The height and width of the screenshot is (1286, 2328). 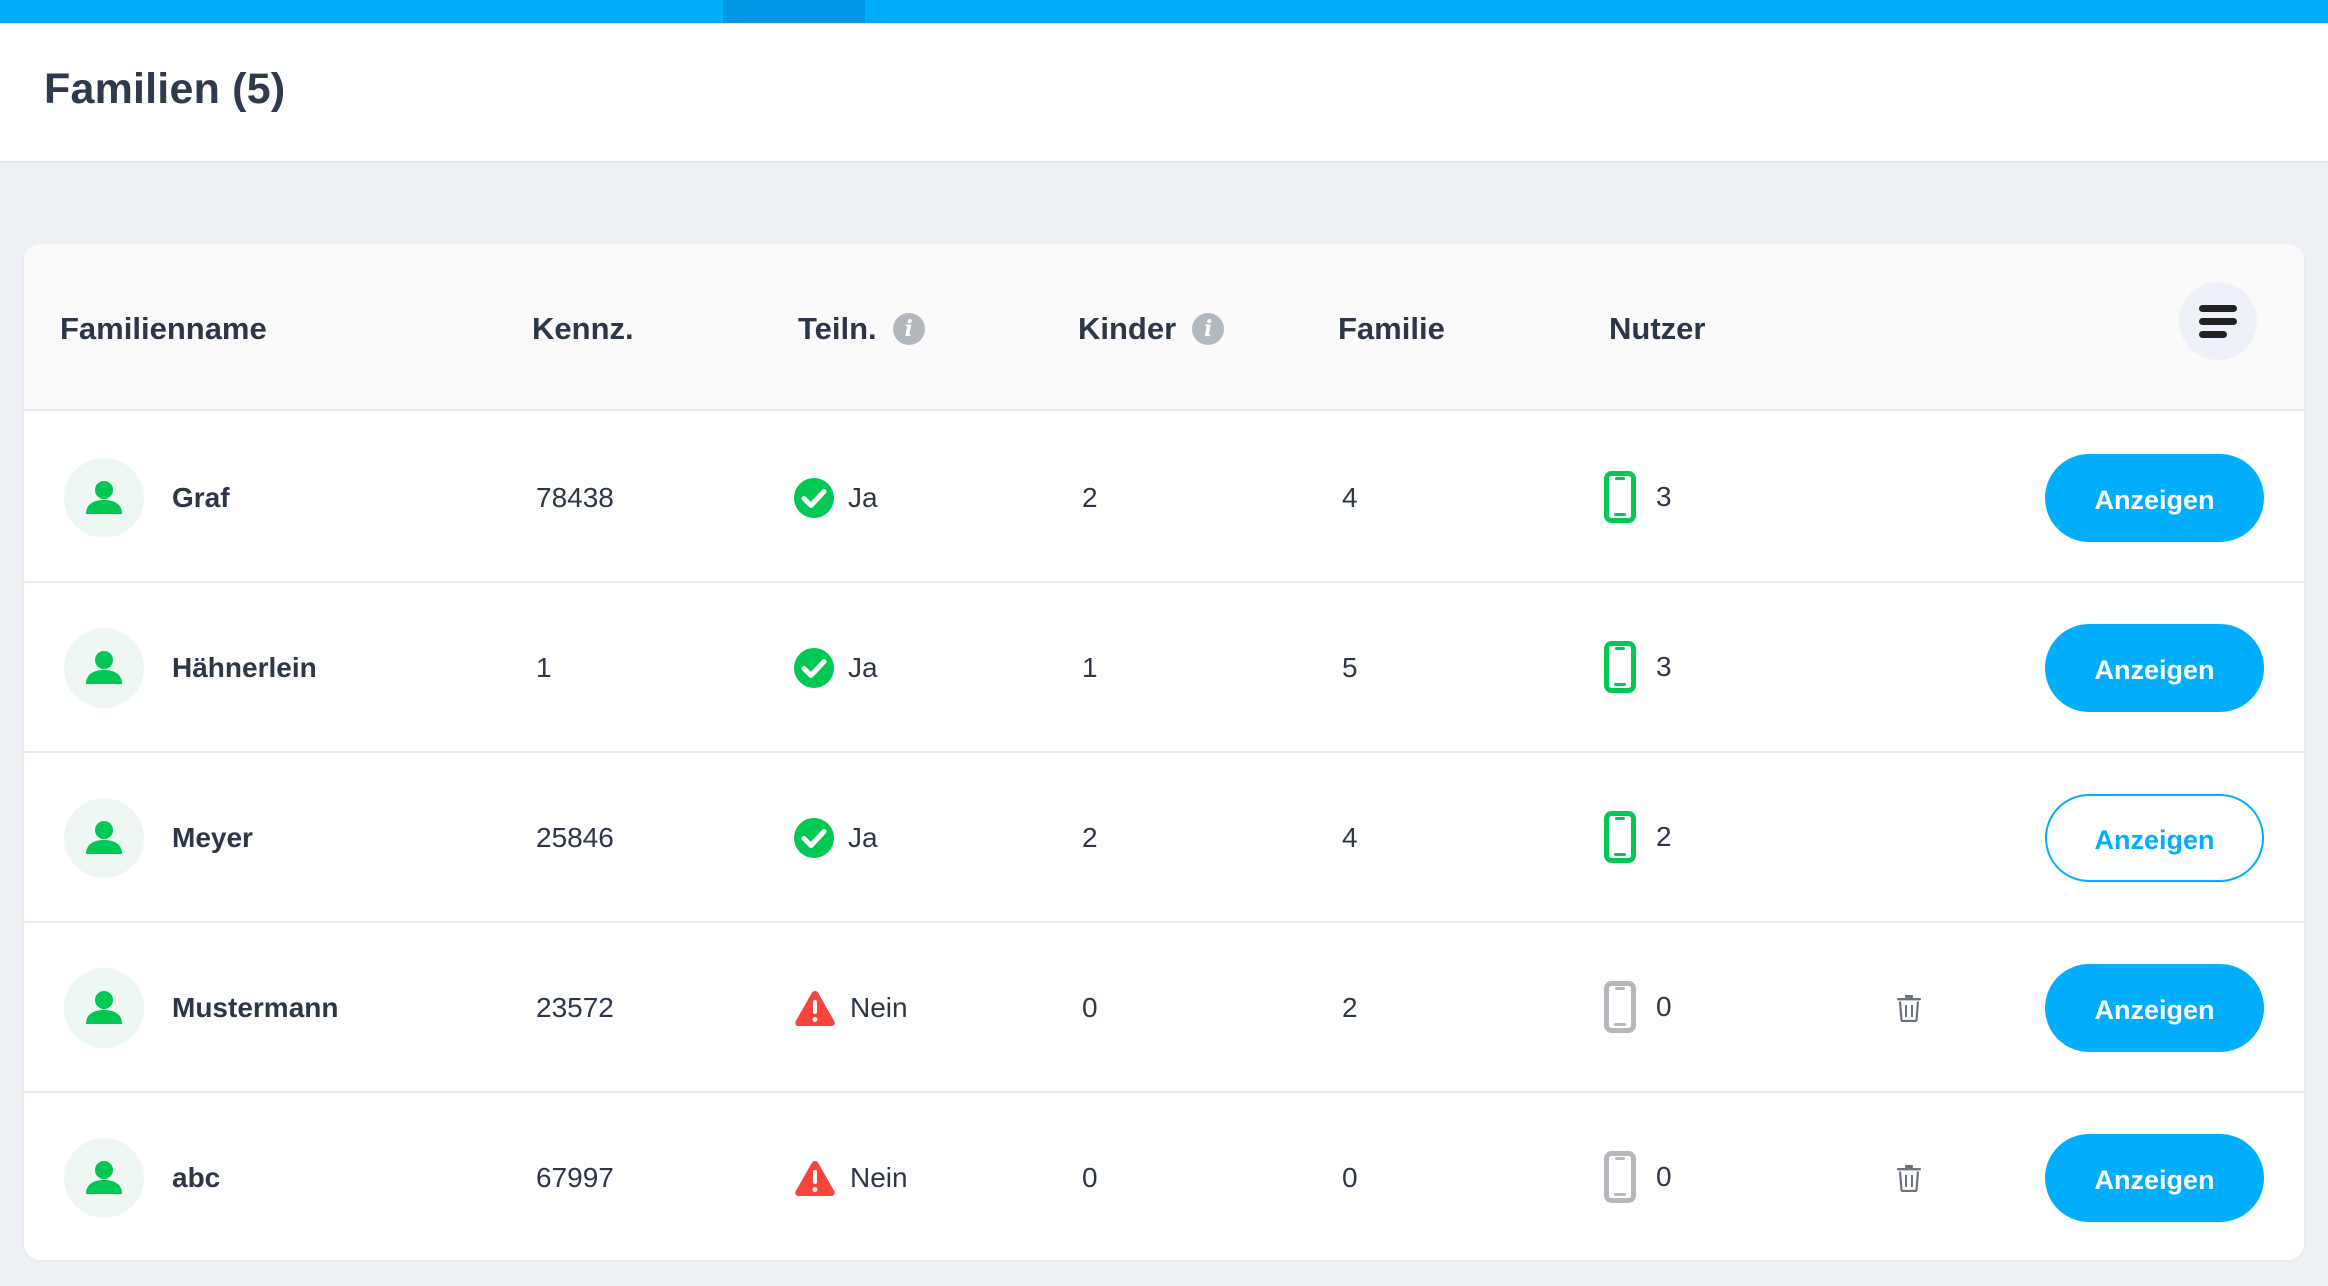 What do you see at coordinates (1164, 668) in the screenshot?
I see `table-row: Hähnerlein 1 Ja 1 5 3 Anzeigen` at bounding box center [1164, 668].